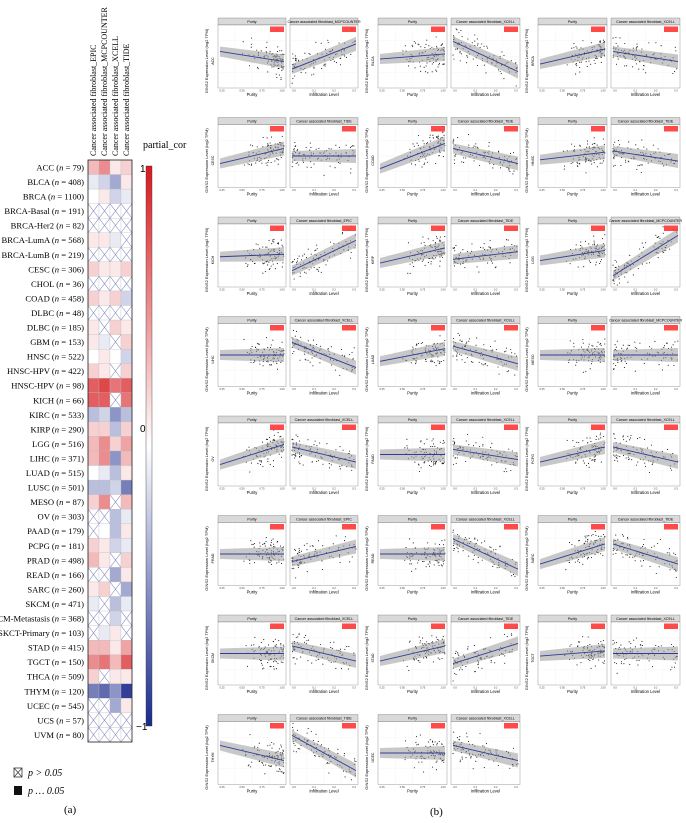  Describe the element at coordinates (60, 167) in the screenshot. I see `row-label: ACC (n = 79)` at that location.